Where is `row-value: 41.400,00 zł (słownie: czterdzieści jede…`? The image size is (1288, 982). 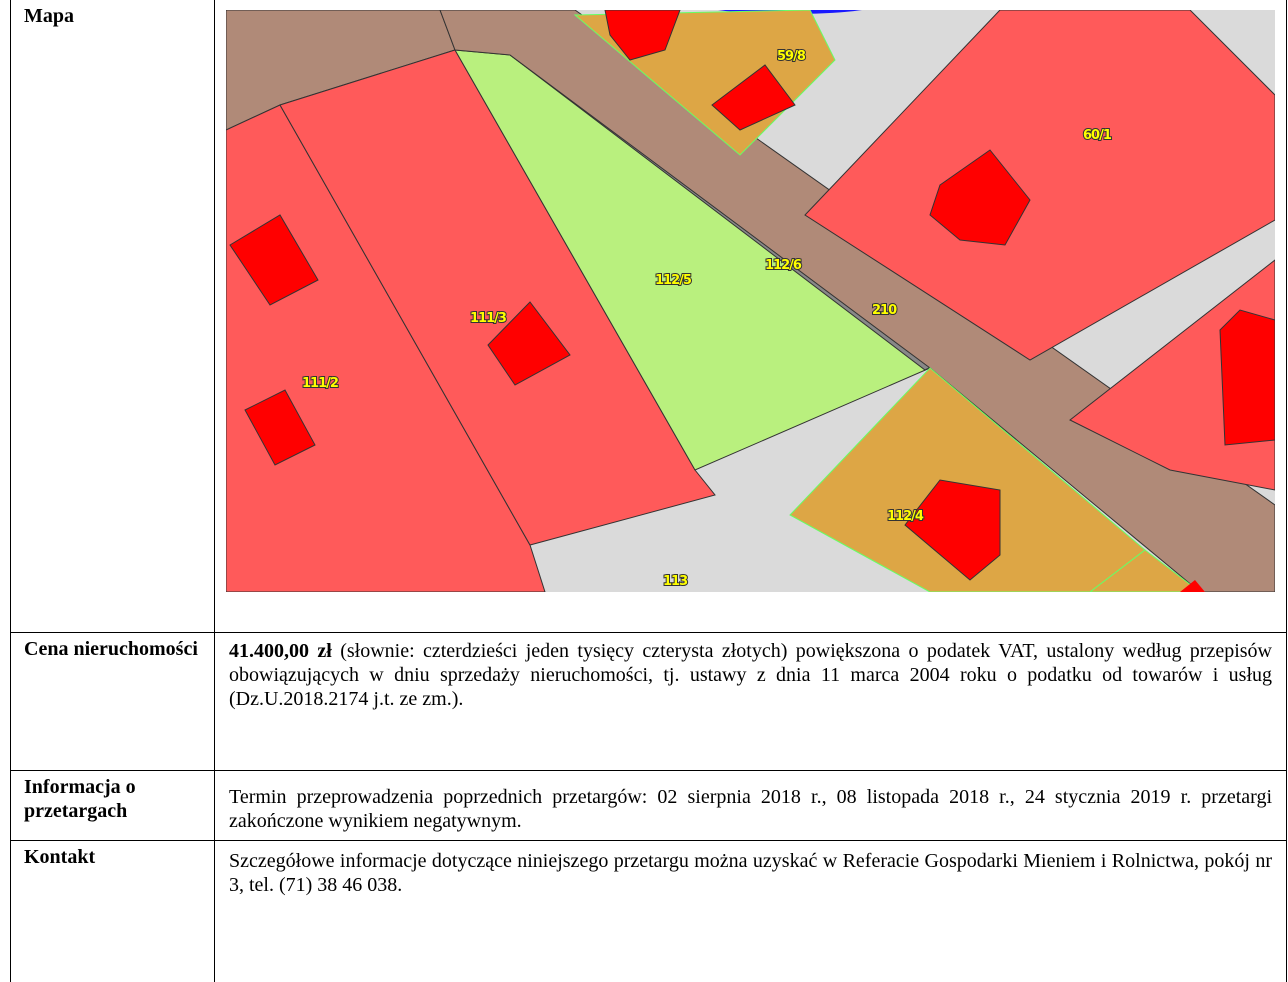
row-value: 41.400,00 zł (słownie: czterdzieści jede… is located at coordinates (751, 701).